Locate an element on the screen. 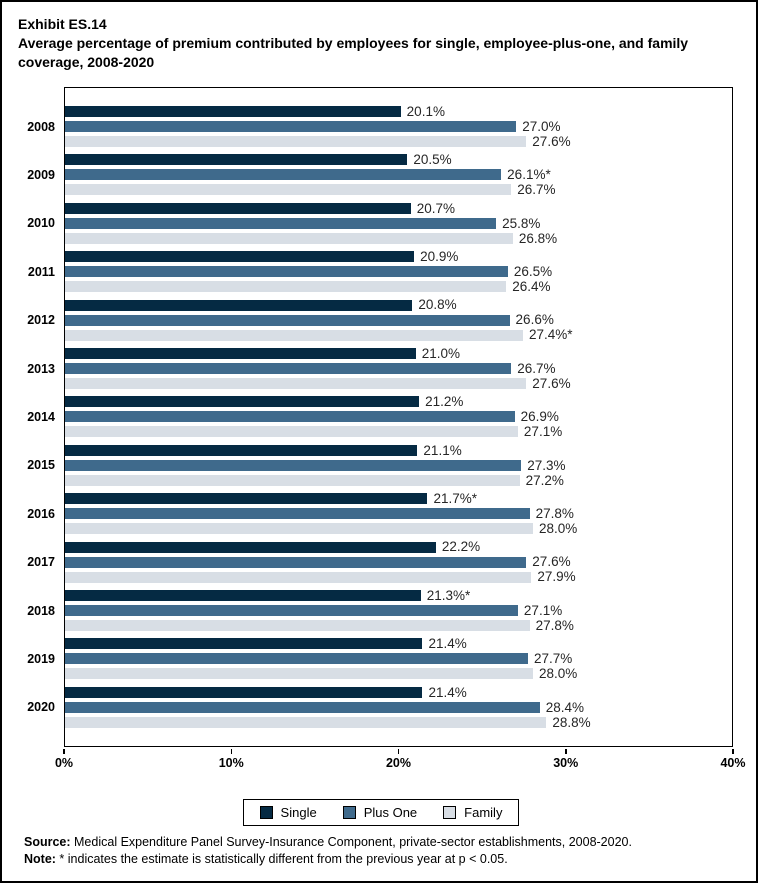  bar-set: 21.3%* 27.1% 27.8% is located at coordinates (399, 610).